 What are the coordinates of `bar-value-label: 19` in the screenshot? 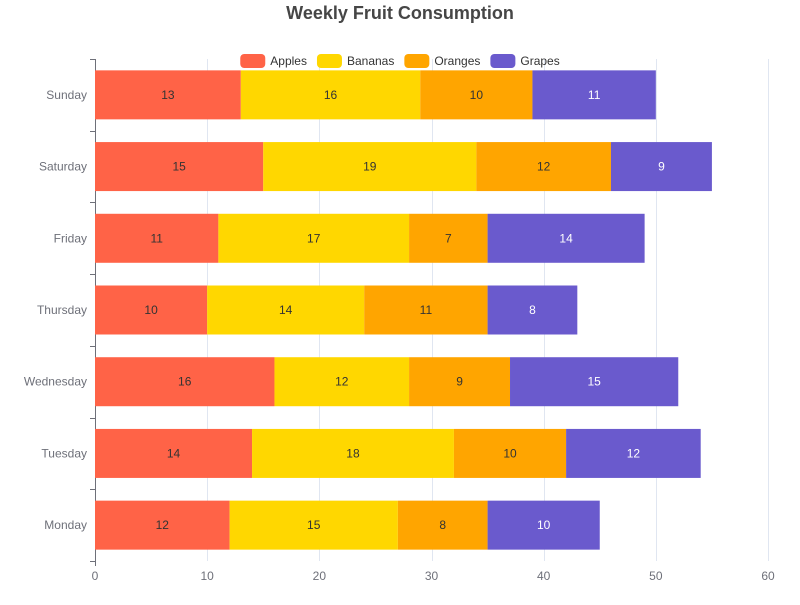 It's located at (370, 167).